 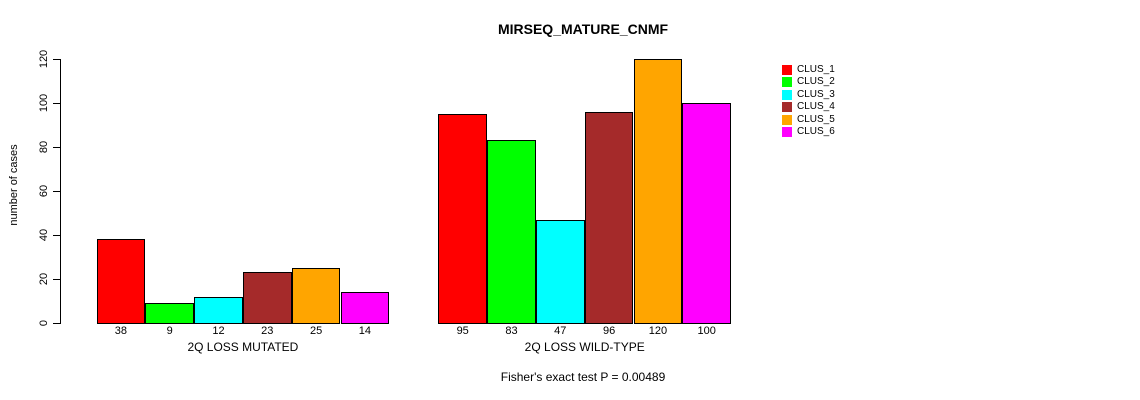 What do you see at coordinates (816, 69) in the screenshot?
I see `legend-label: CLUS_1` at bounding box center [816, 69].